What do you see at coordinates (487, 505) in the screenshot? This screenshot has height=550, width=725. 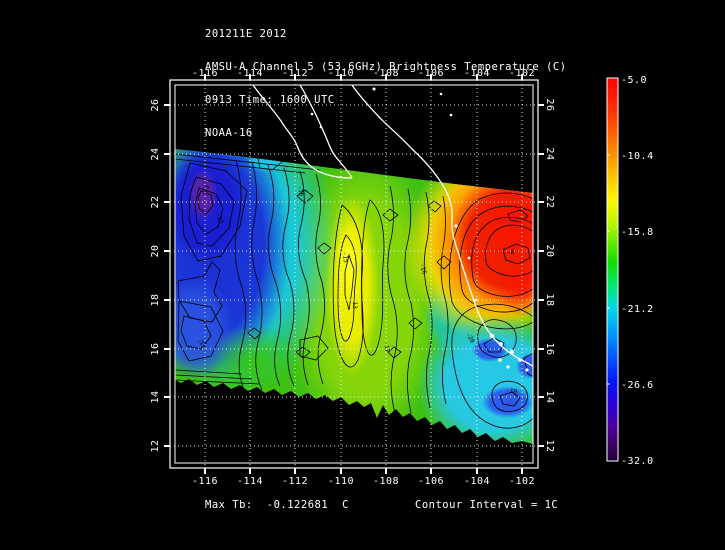 I see `contour-interval-note: Contour Interval = 1C` at bounding box center [487, 505].